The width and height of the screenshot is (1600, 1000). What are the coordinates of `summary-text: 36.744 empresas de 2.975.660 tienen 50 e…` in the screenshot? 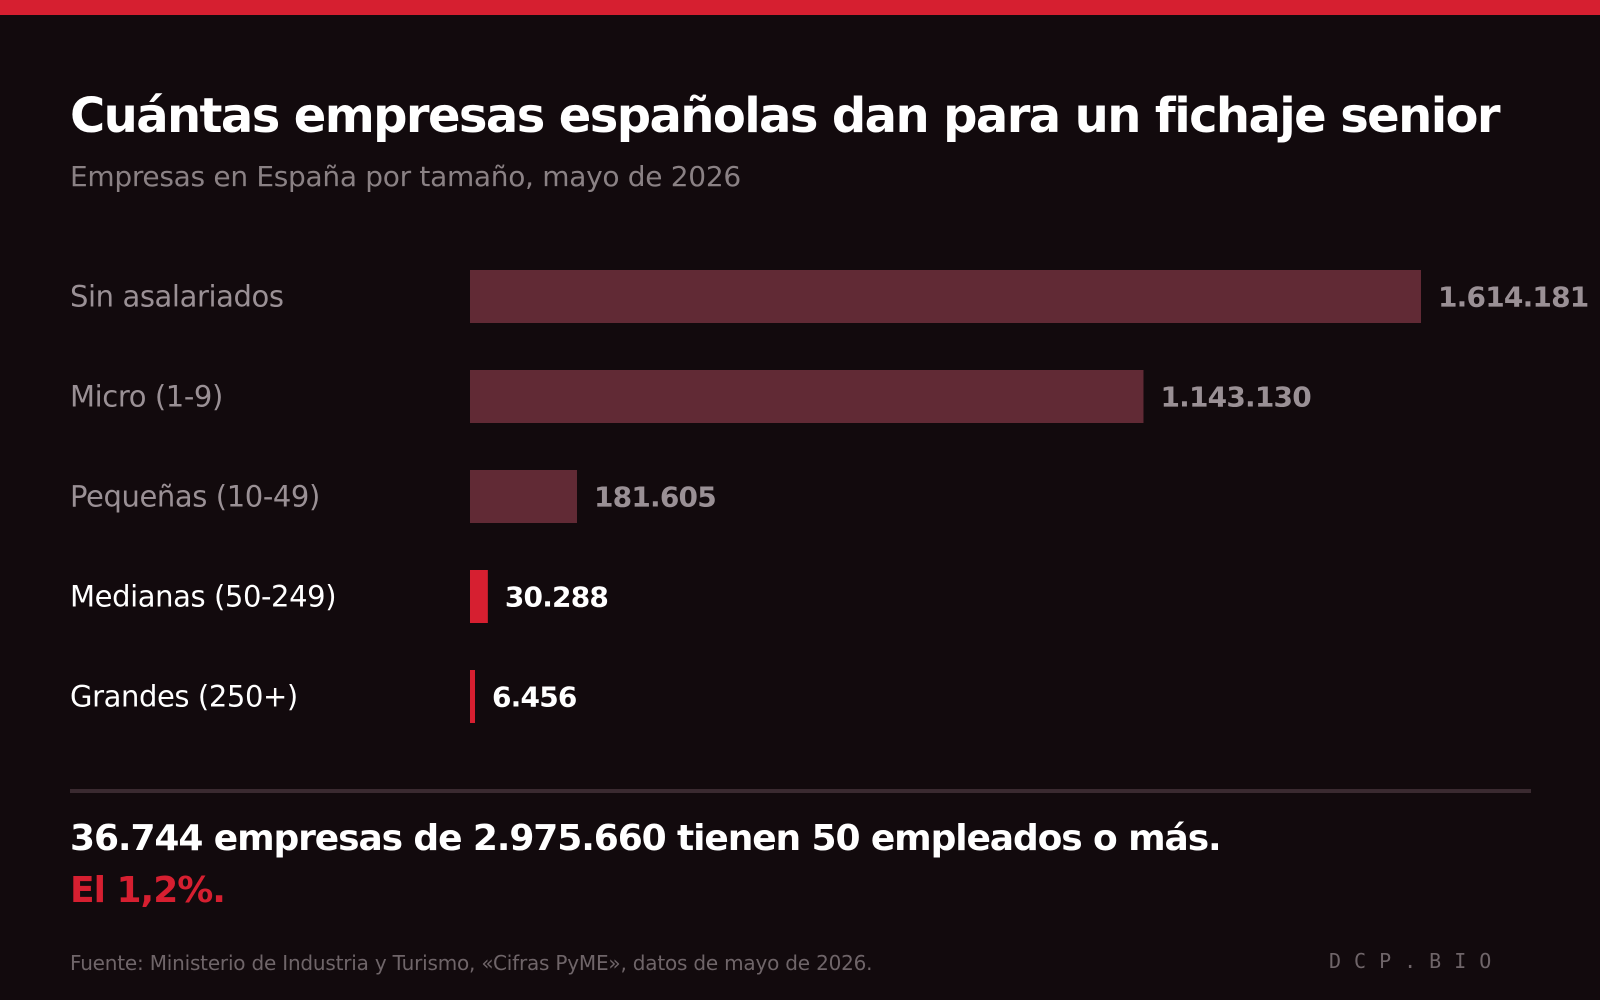 It's located at (646, 838).